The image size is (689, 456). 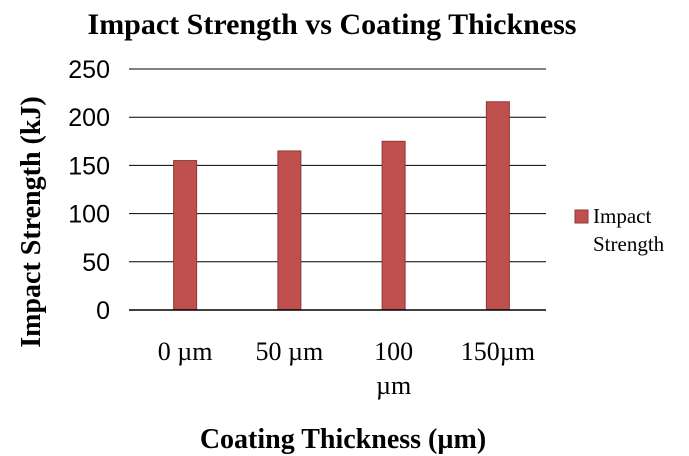 I want to click on legend-label: Impact Strength, so click(x=629, y=230).